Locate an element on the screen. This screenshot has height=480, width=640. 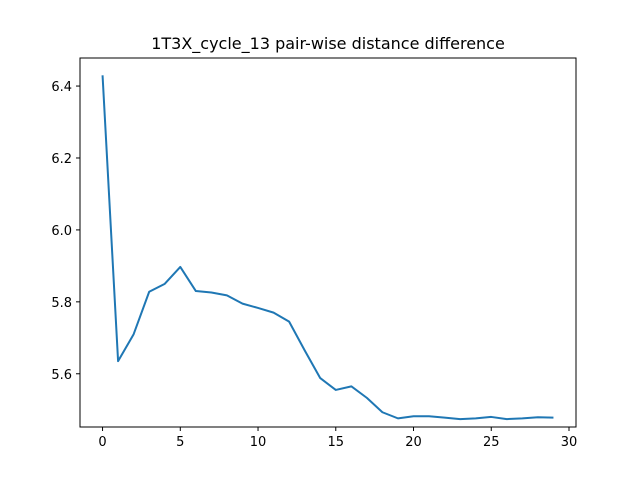
x-axis: 0 5 10 15 20 25 30 is located at coordinates (337, 438).